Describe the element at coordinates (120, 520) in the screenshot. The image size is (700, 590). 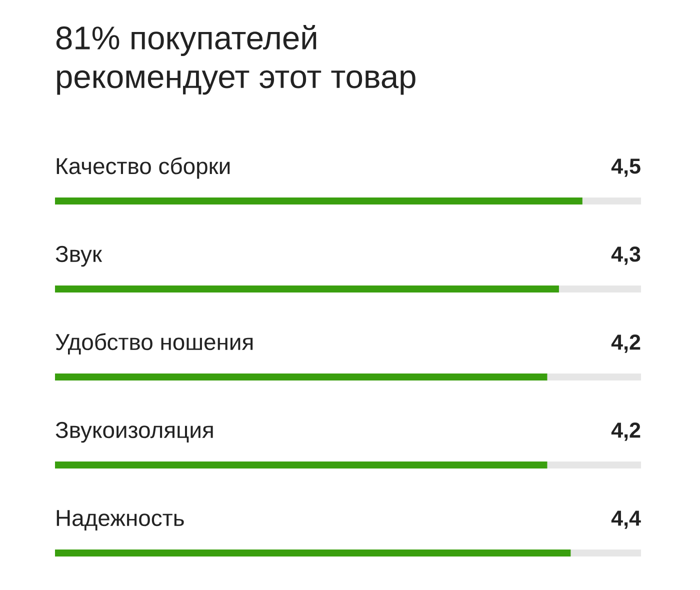
I see `y-tick-label: Надежность` at that location.